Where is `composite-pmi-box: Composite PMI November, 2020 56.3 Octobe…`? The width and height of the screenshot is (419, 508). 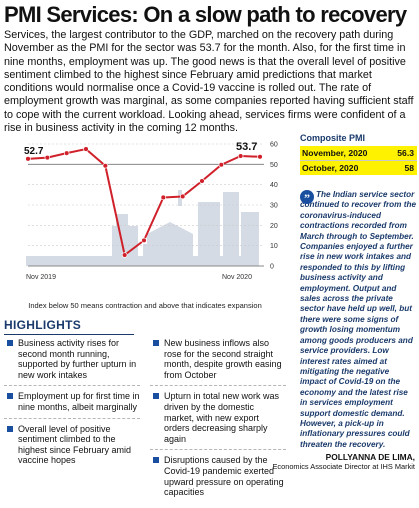
composite-pmi-box: Composite PMI November, 2020 56.3 Octobe… is located at coordinates (358, 154).